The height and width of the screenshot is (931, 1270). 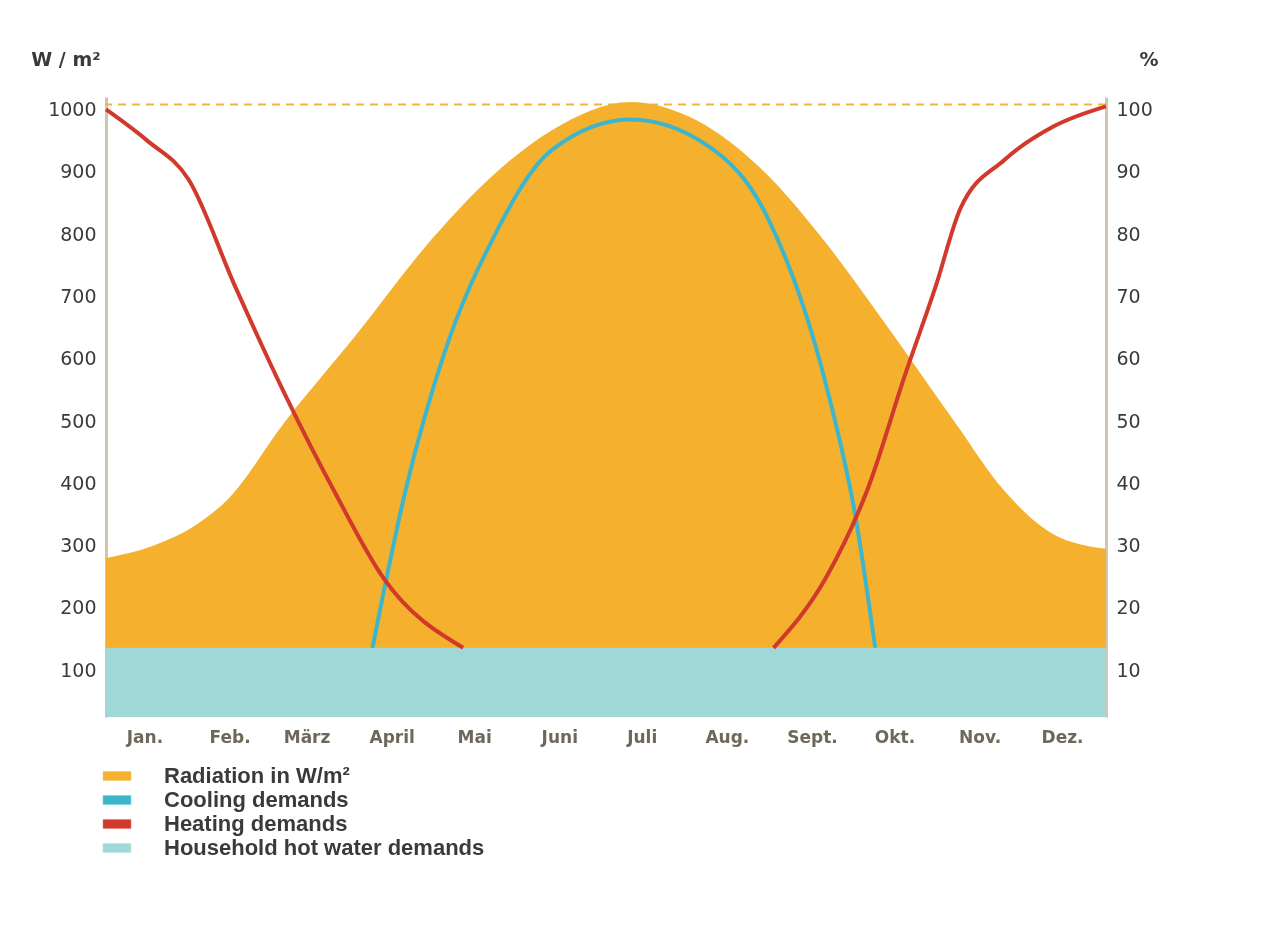 I want to click on x-tick-label: April, so click(x=392, y=736).